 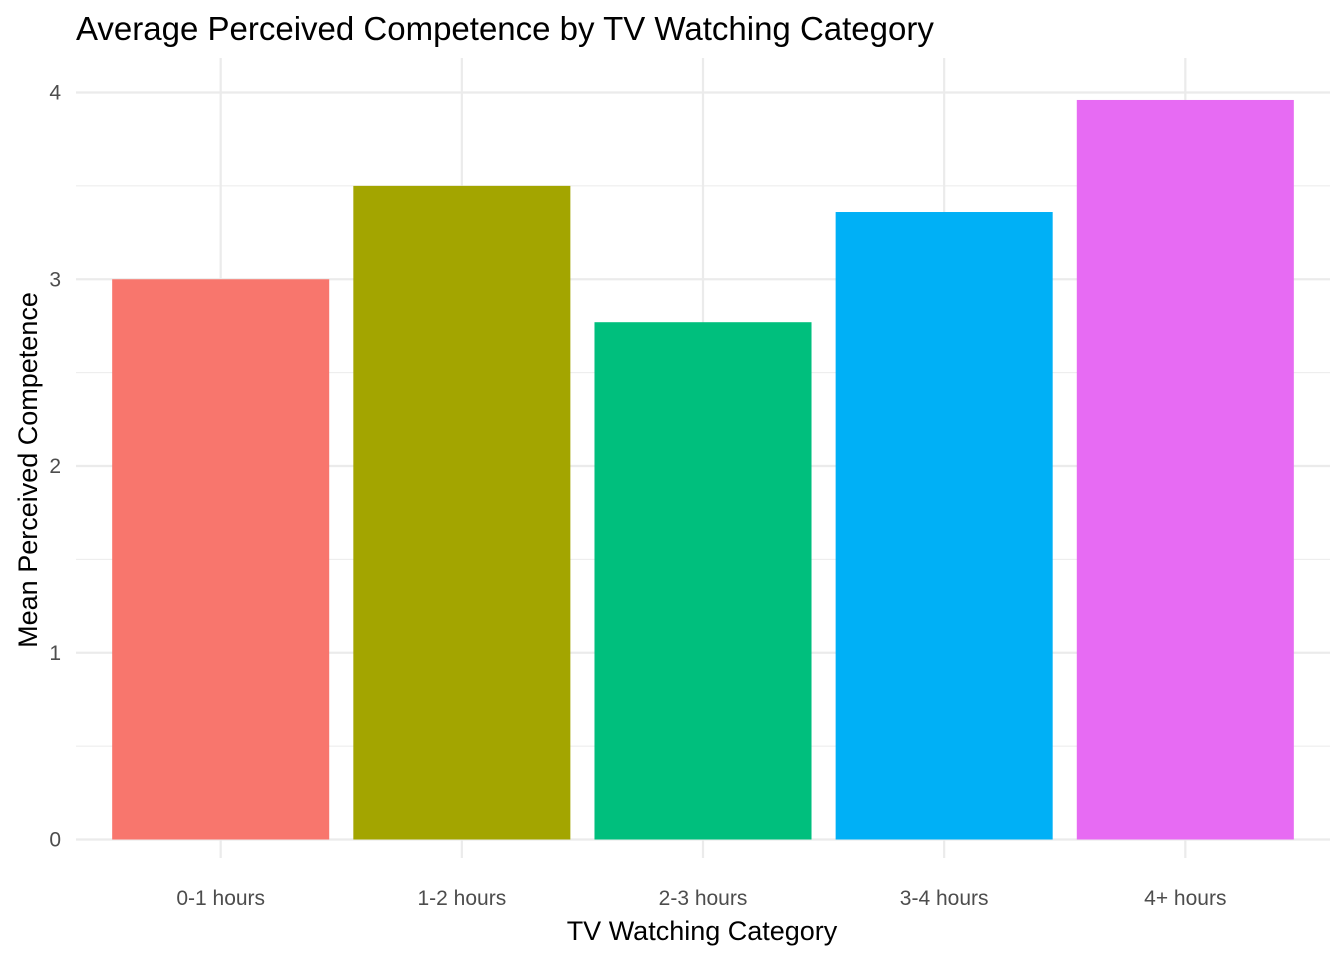 I want to click on y-axis-title: Mean Perceived Competence, so click(x=28, y=470).